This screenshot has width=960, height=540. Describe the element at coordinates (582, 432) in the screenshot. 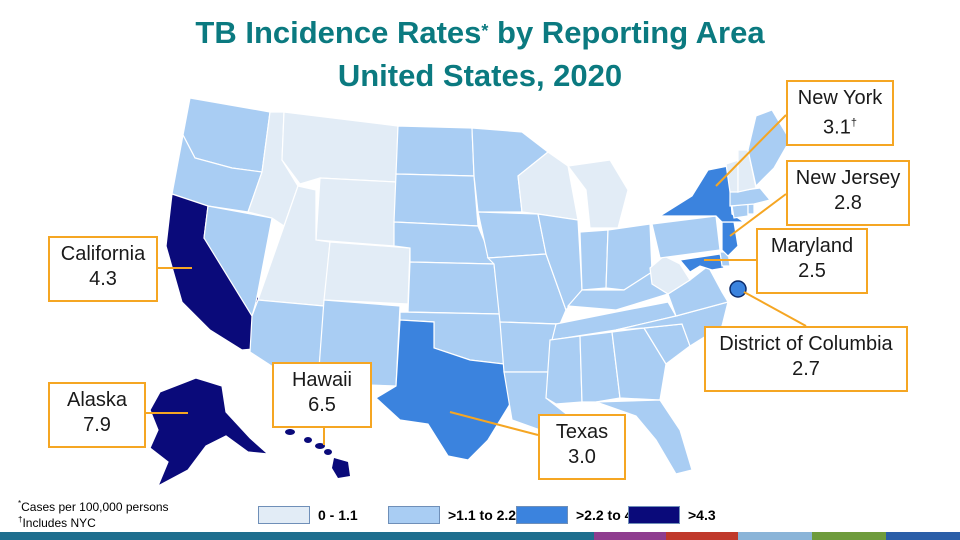

I see `callout-name: Texas` at that location.